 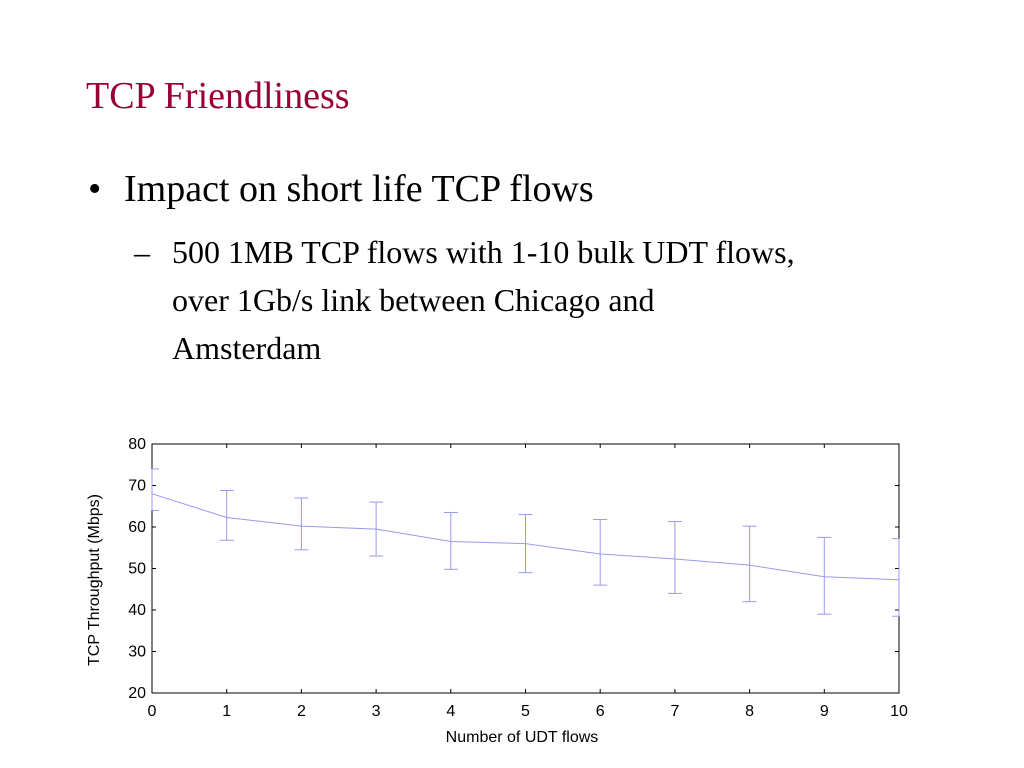 I want to click on bullet-impact: • Impact on short life TCP flows, so click(x=341, y=189).